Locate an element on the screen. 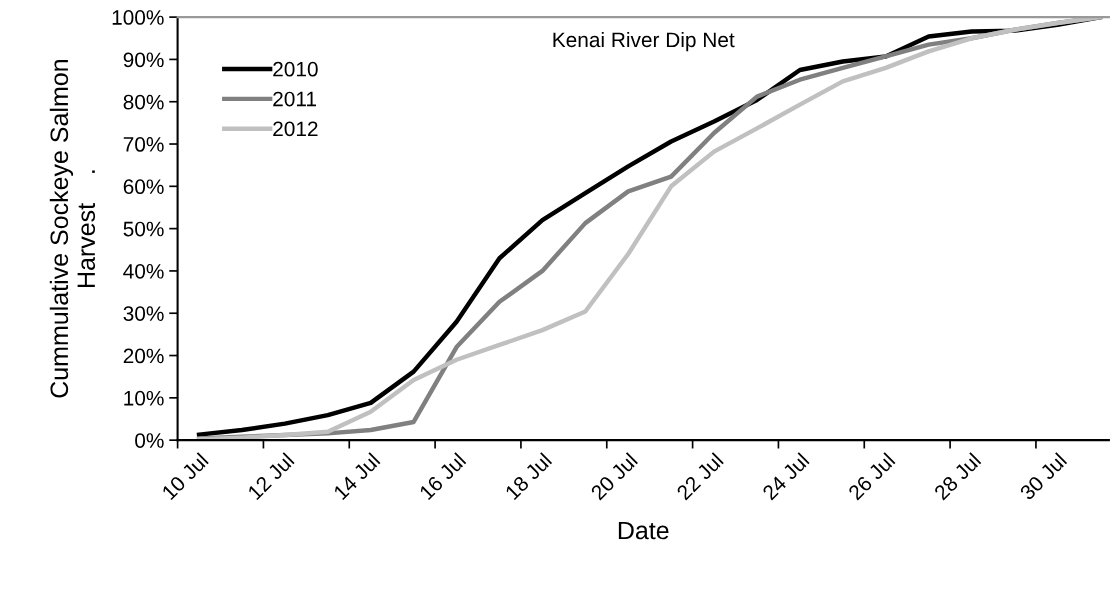  y-tick-label: 70% is located at coordinates (143, 144).